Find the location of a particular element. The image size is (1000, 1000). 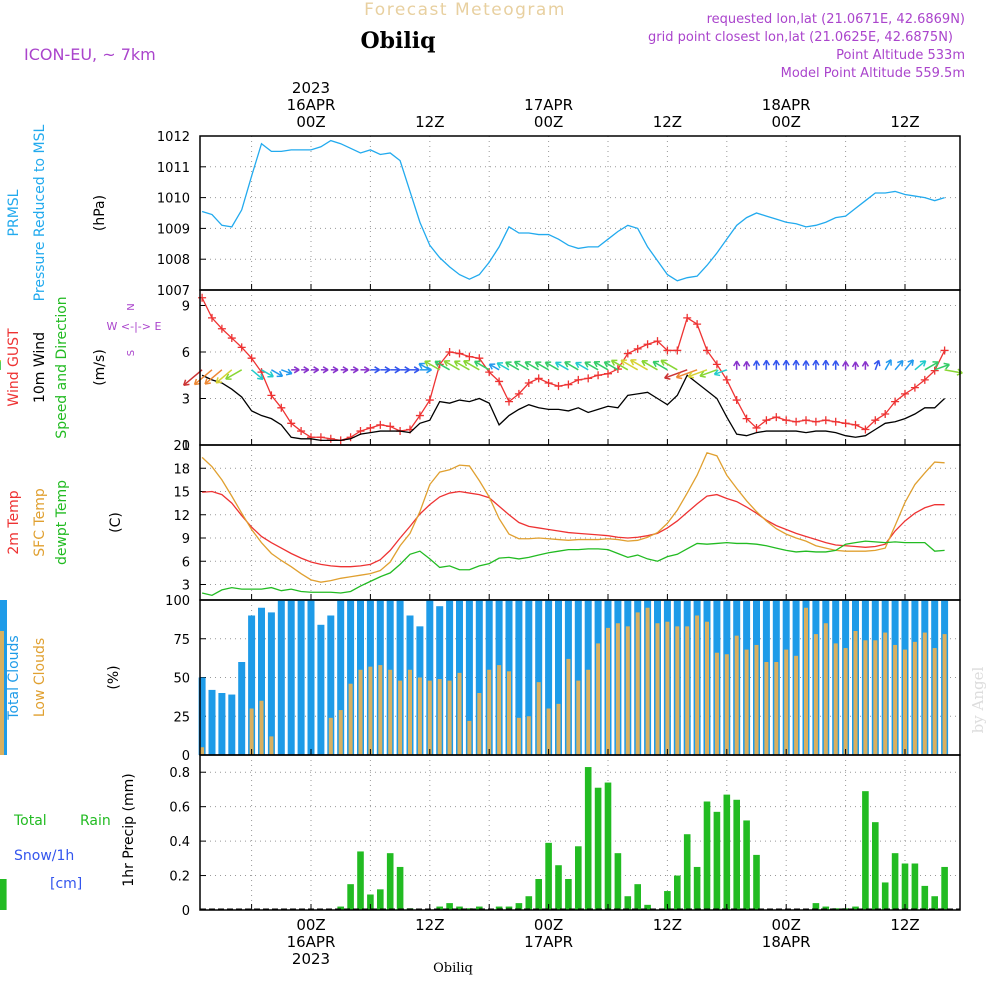

panel-ylabel-1: (m/s) is located at coordinates (100, 367).